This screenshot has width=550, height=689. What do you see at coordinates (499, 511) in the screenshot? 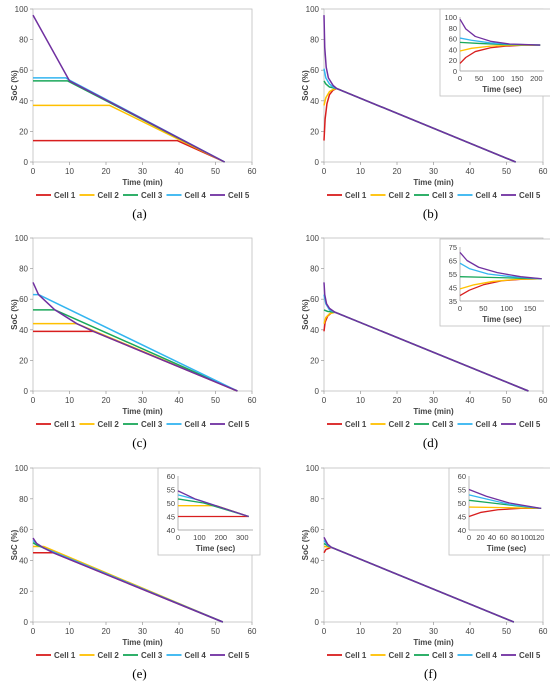
I see `inset-frame` at bounding box center [499, 511].